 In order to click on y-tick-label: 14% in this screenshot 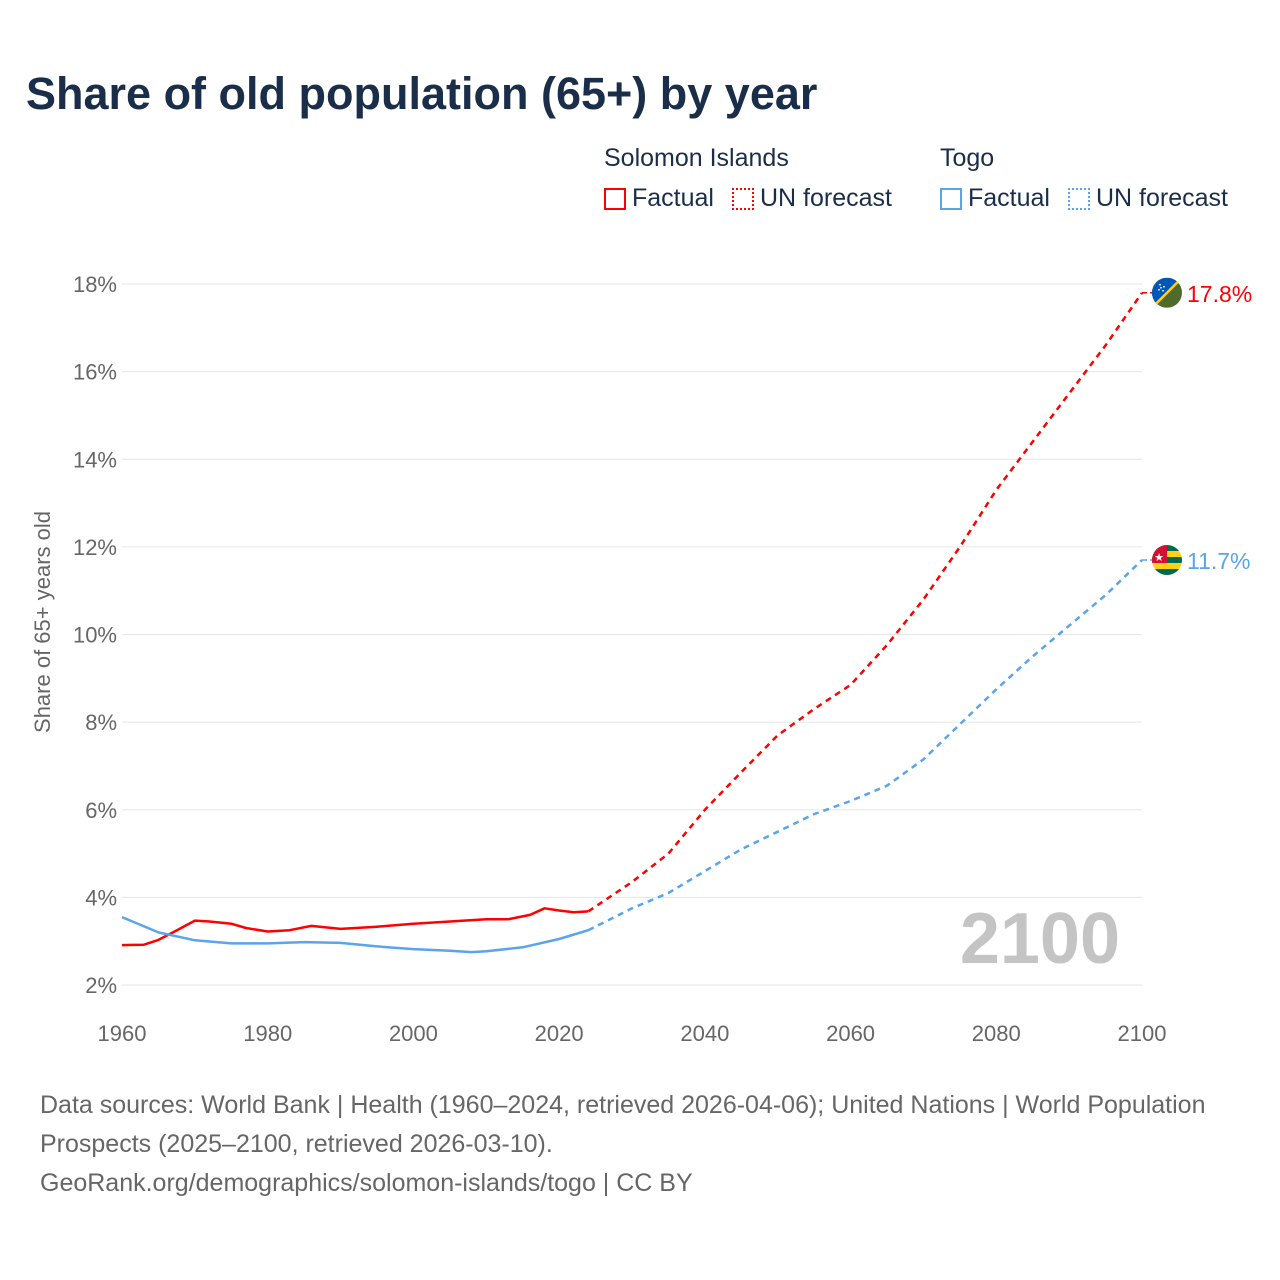, I will do `click(95, 459)`.